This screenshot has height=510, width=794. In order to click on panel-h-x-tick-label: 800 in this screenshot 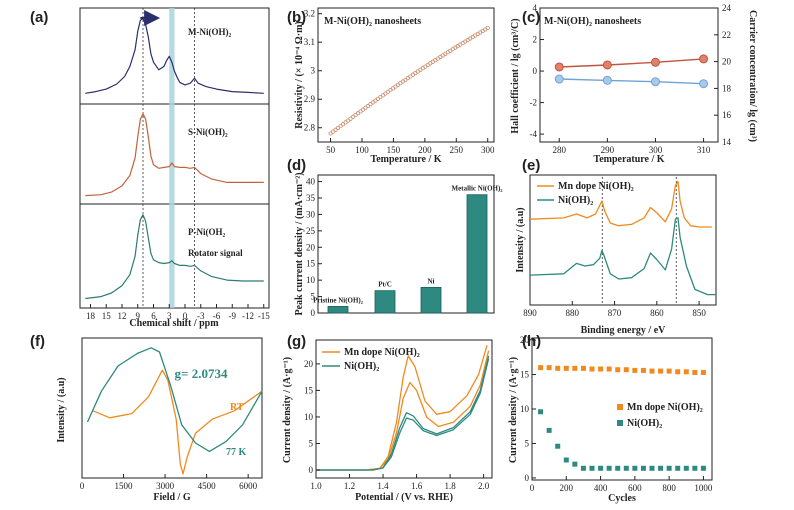, I will do `click(669, 488)`.